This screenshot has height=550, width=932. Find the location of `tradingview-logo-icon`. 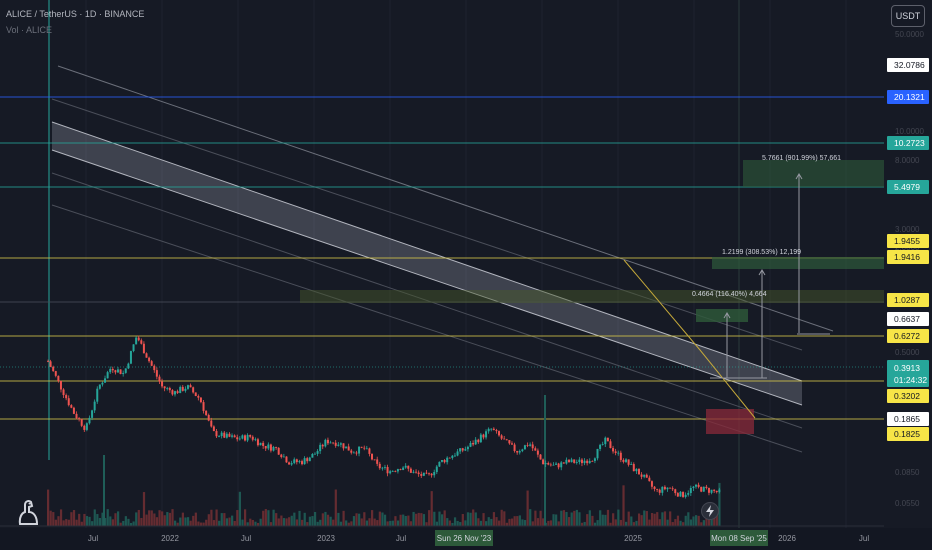

tradingview-logo-icon is located at coordinates (29, 512).